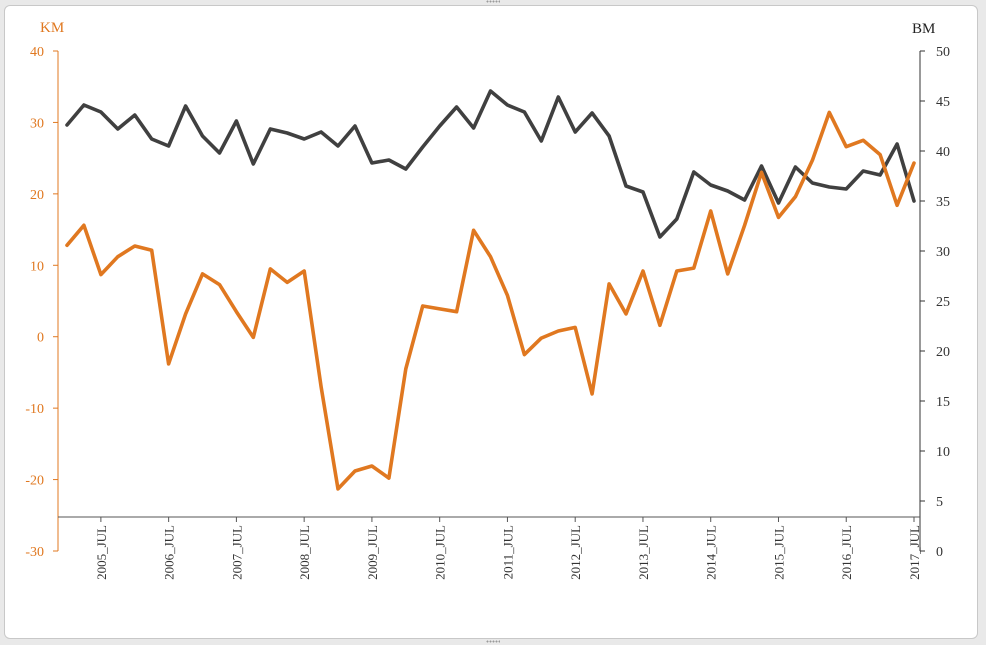  I want to click on resize-handle-top, so click(493, 1).